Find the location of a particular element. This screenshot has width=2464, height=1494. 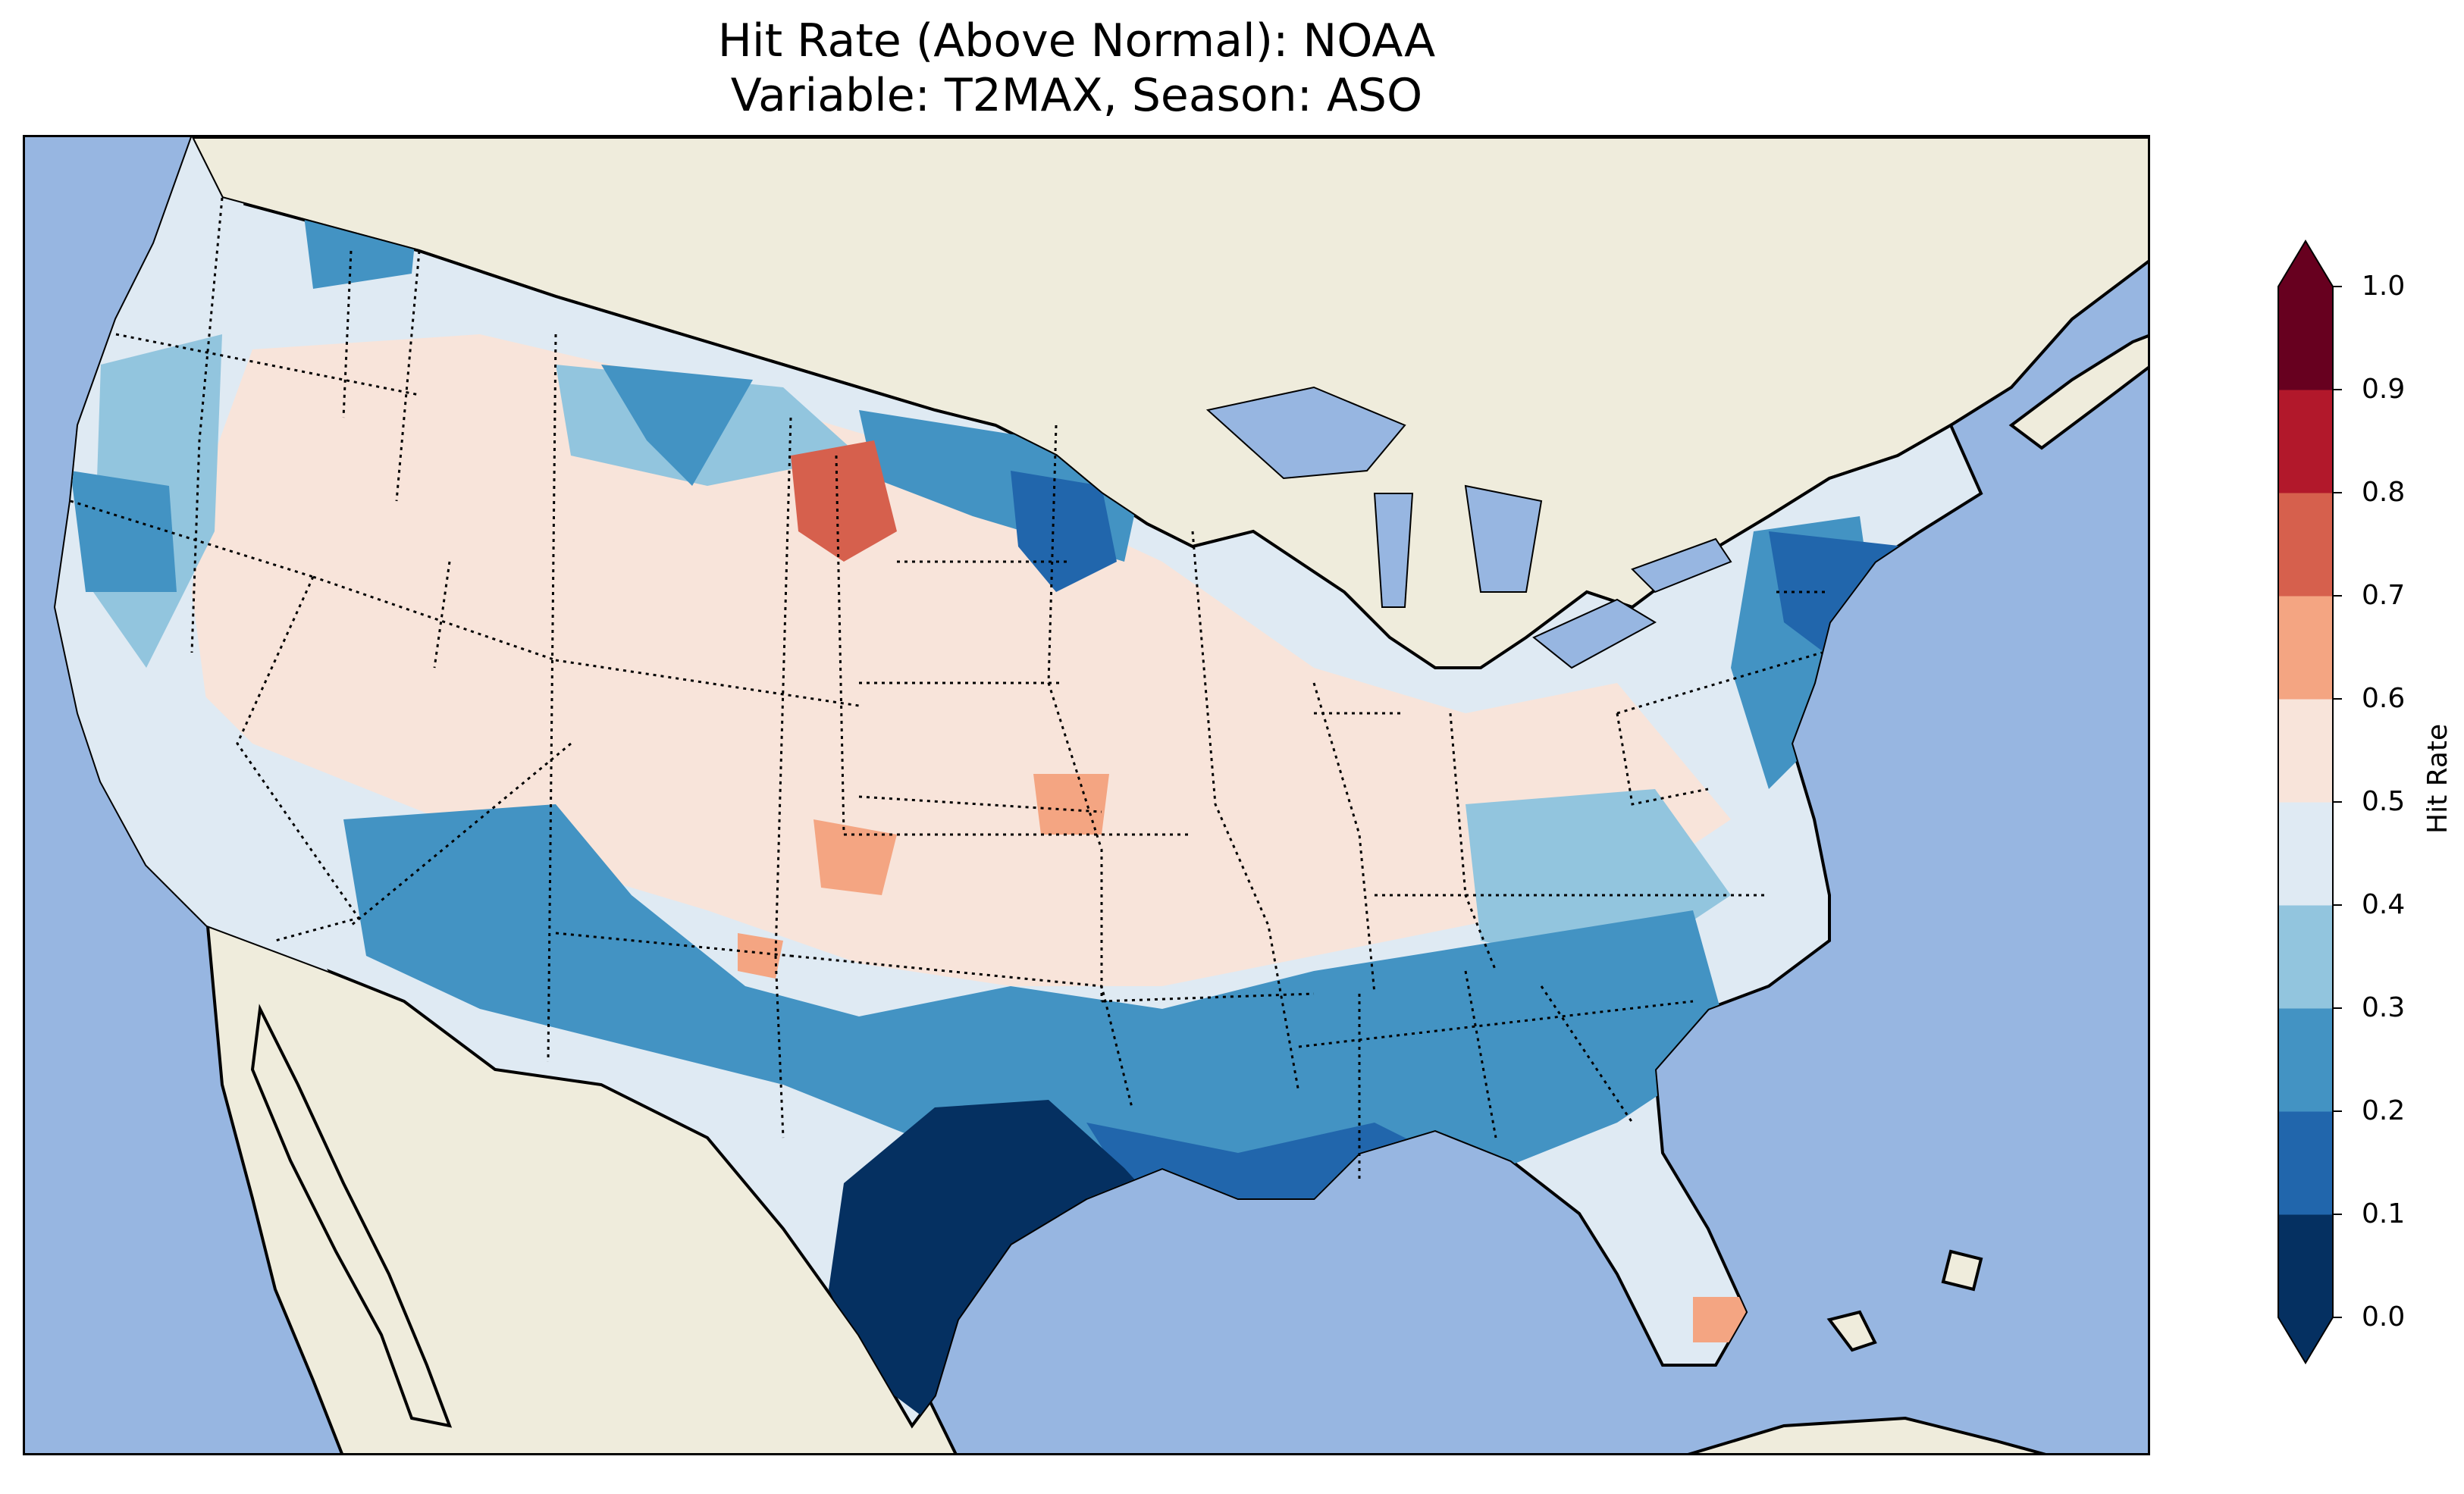

colorbar-label: Hit Rate is located at coordinates (2437, 778).